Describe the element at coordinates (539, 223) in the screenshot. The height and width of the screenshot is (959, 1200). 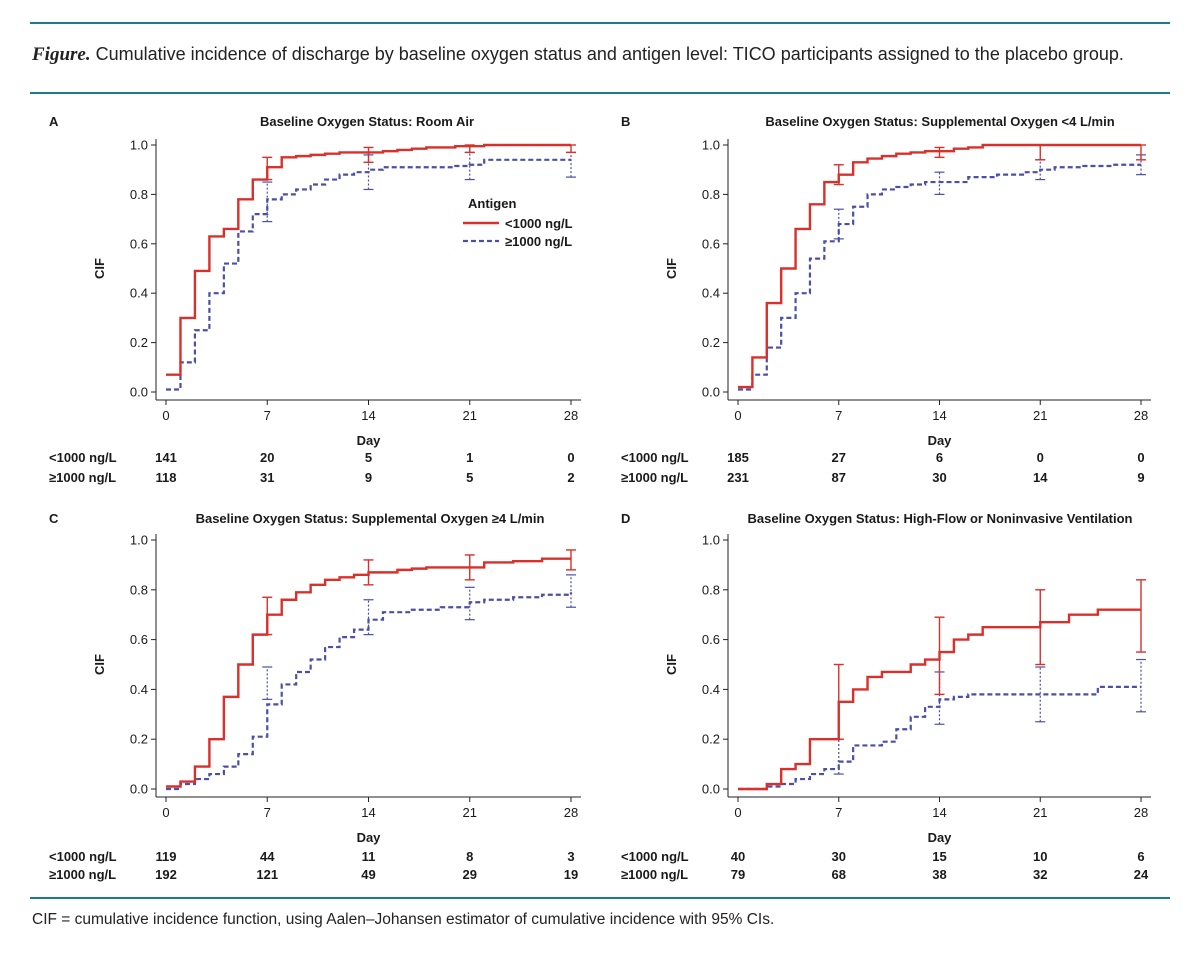
I see `legend-label-low: <1000 ng/L` at that location.